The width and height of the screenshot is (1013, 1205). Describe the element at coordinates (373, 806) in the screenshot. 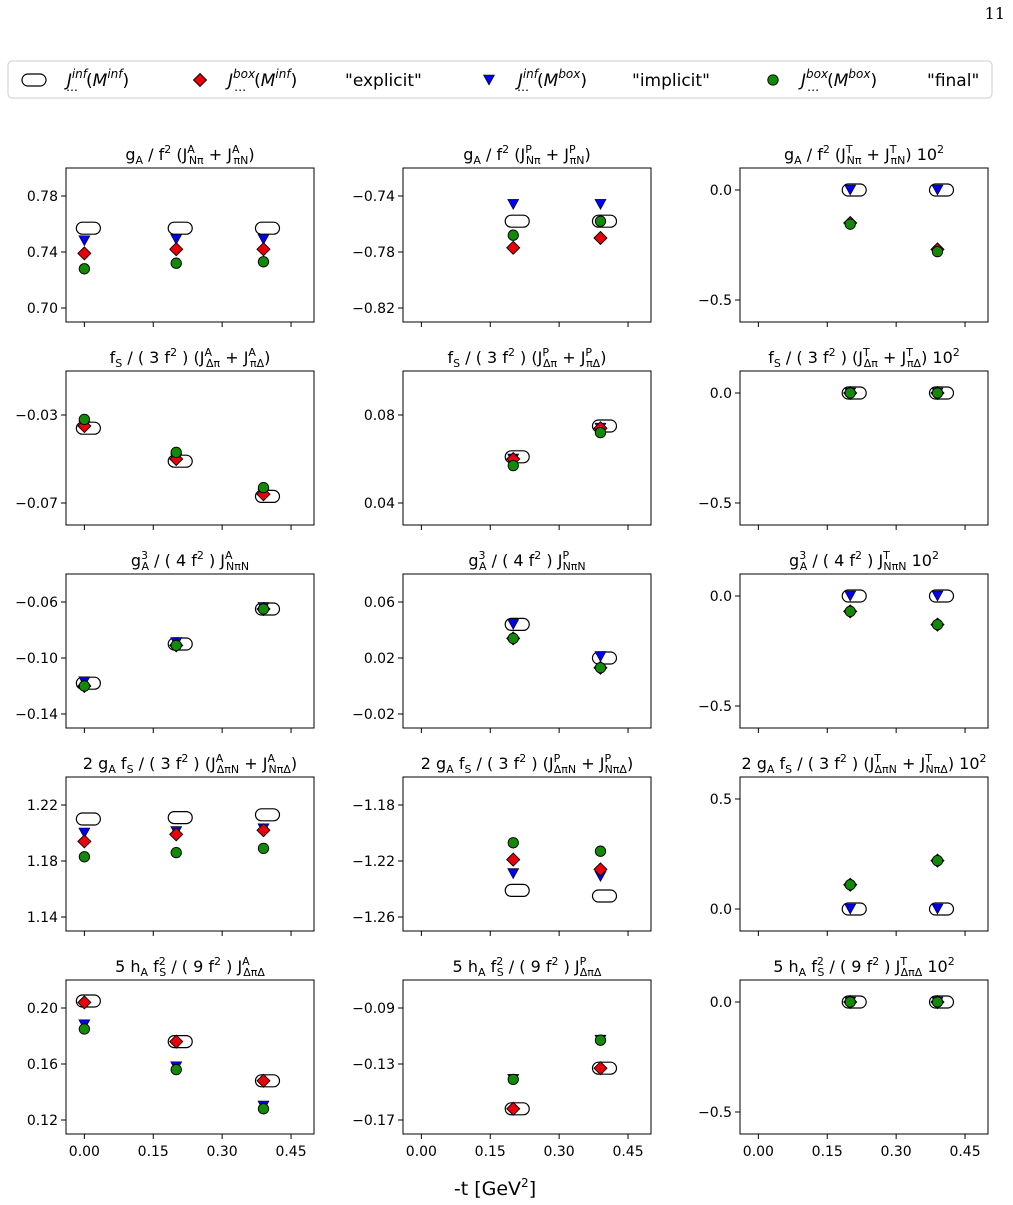

I see `y-tick-label: −1.18` at that location.